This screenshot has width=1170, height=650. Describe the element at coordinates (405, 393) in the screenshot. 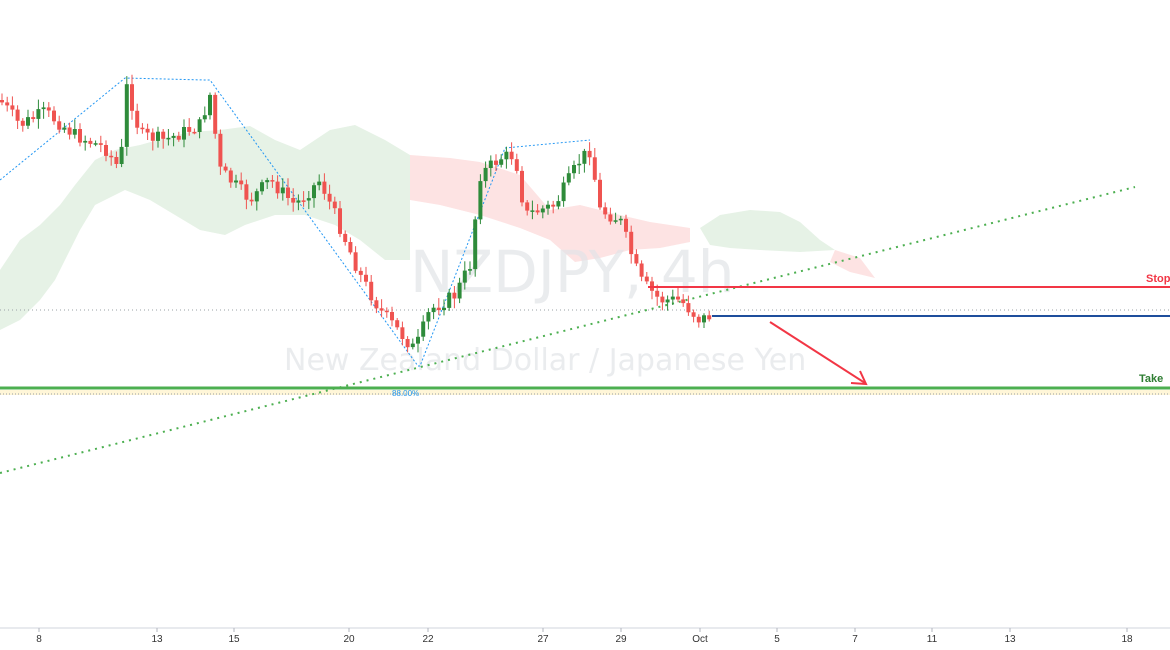

I see `fib-label: 88.00%` at that location.